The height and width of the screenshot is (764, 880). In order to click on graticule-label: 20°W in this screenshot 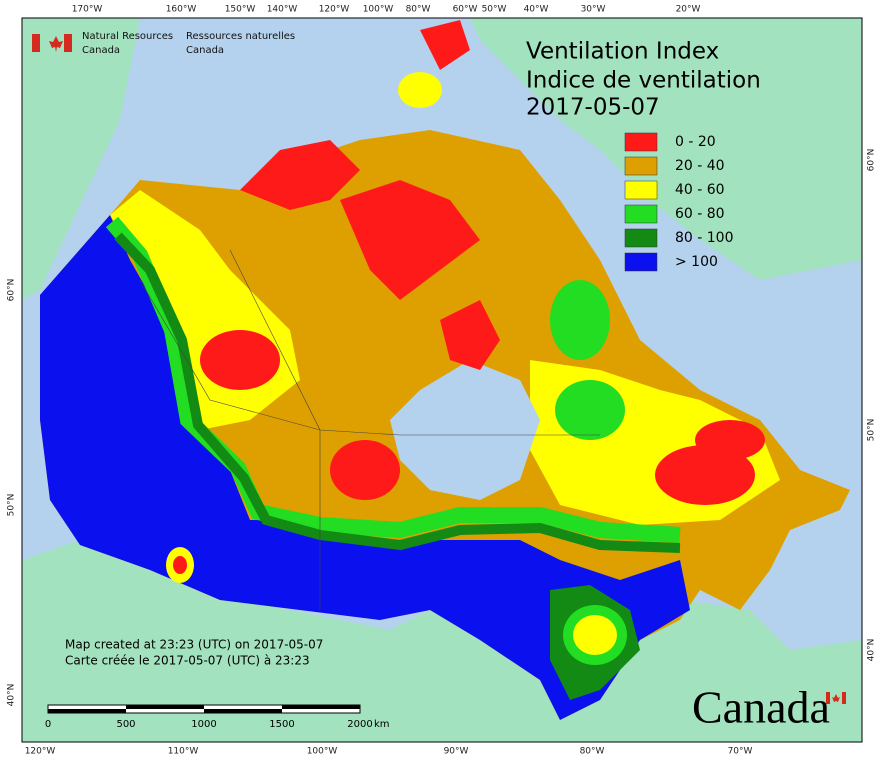, I will do `click(688, 10)`.